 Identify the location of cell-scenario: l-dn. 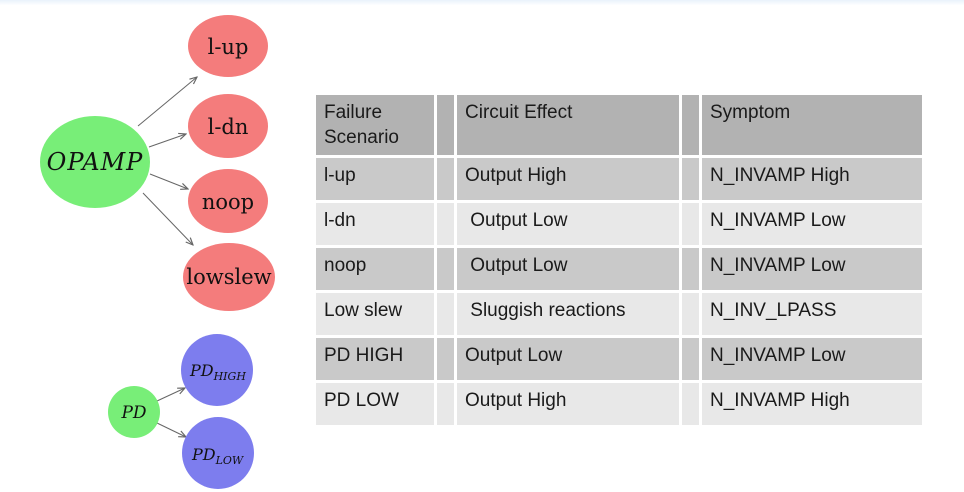
(375, 224).